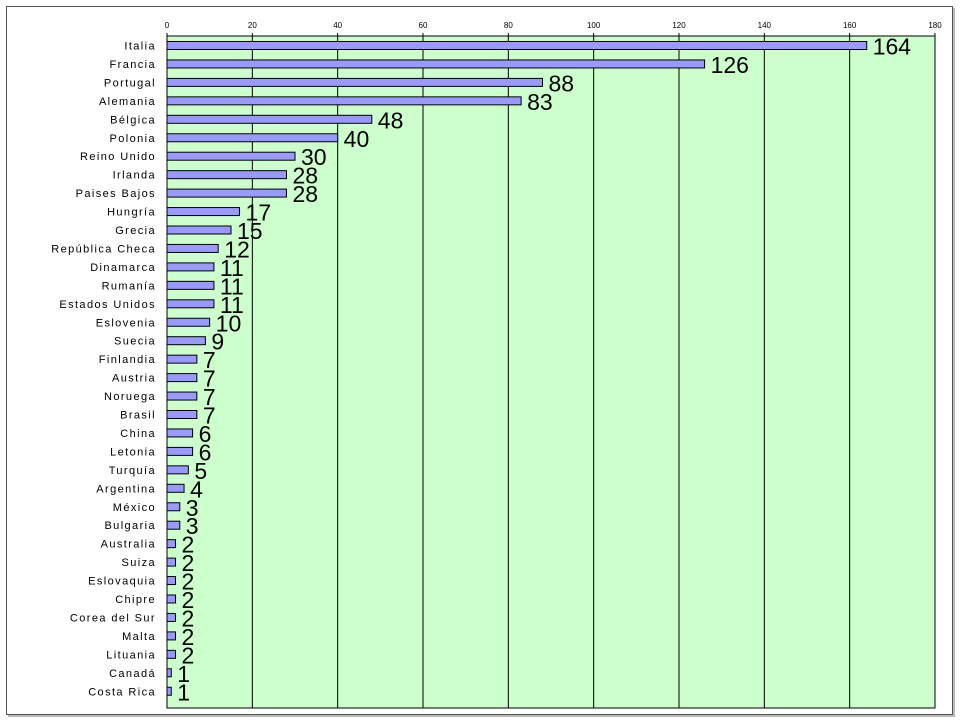  I want to click on category-label: Noruega, so click(130, 397).